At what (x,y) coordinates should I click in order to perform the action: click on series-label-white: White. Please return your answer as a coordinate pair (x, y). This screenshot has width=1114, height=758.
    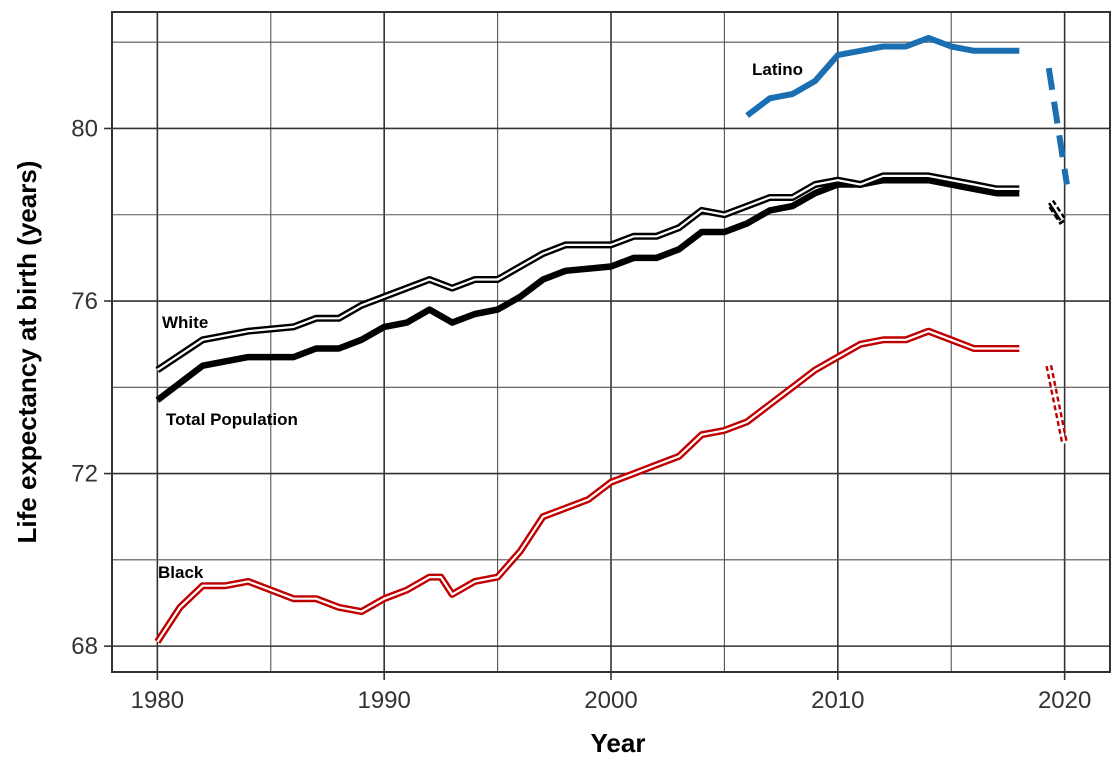
    Looking at the image, I should click on (185, 322).